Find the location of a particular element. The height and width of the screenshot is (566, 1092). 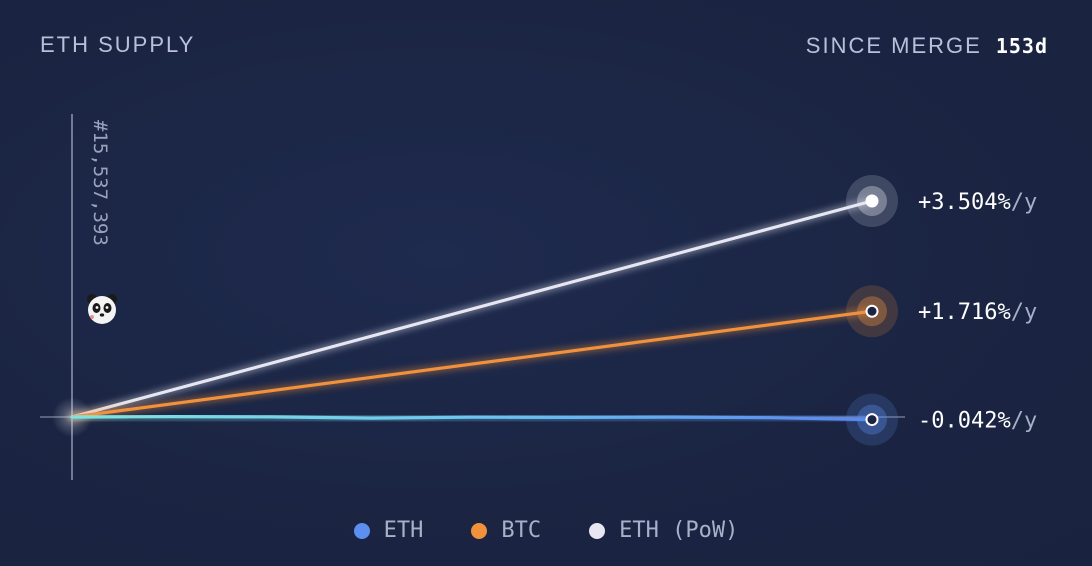

btc-series-line is located at coordinates (472, 364).